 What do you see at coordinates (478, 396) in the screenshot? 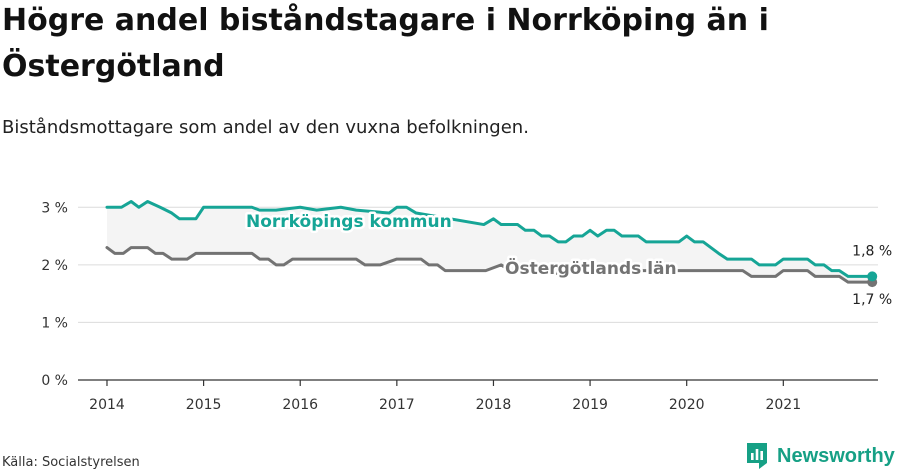
I see `axes: 2014 2015 2016 2017 2018 2019 2020 2021` at bounding box center [478, 396].